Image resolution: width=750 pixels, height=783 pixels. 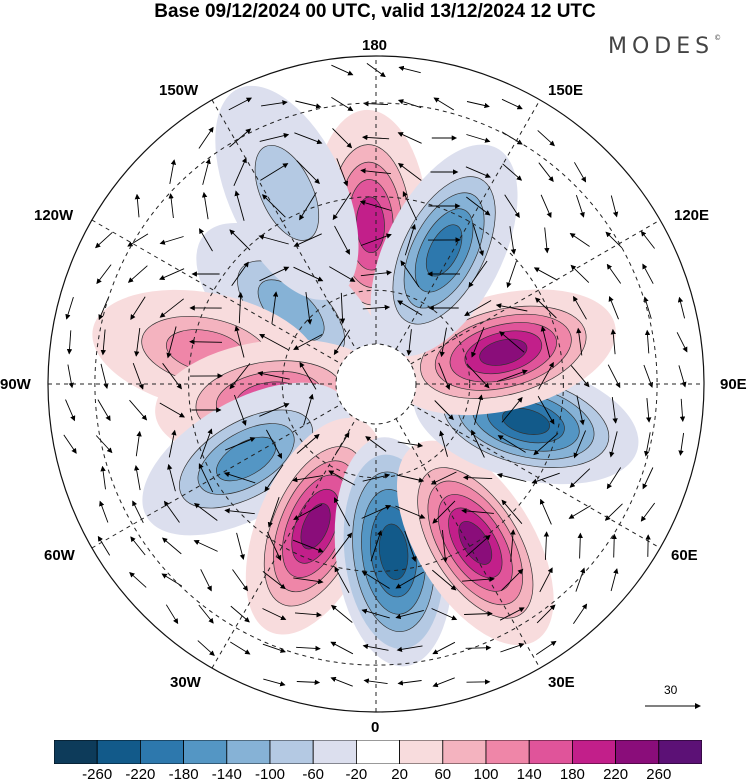 What do you see at coordinates (140, 774) in the screenshot?
I see `colorbar-tick-label: -220` at bounding box center [140, 774].